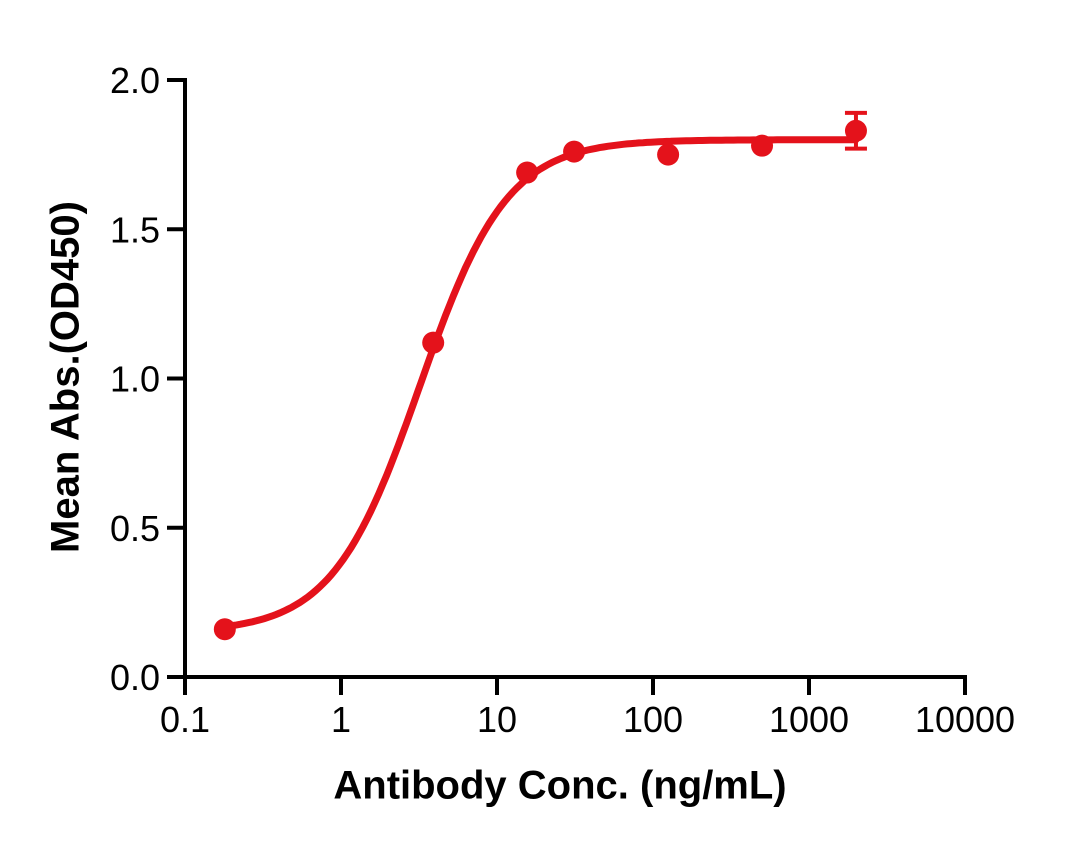 This screenshot has width=1090, height=849. I want to click on x-tick-label: 0.1, so click(185, 719).